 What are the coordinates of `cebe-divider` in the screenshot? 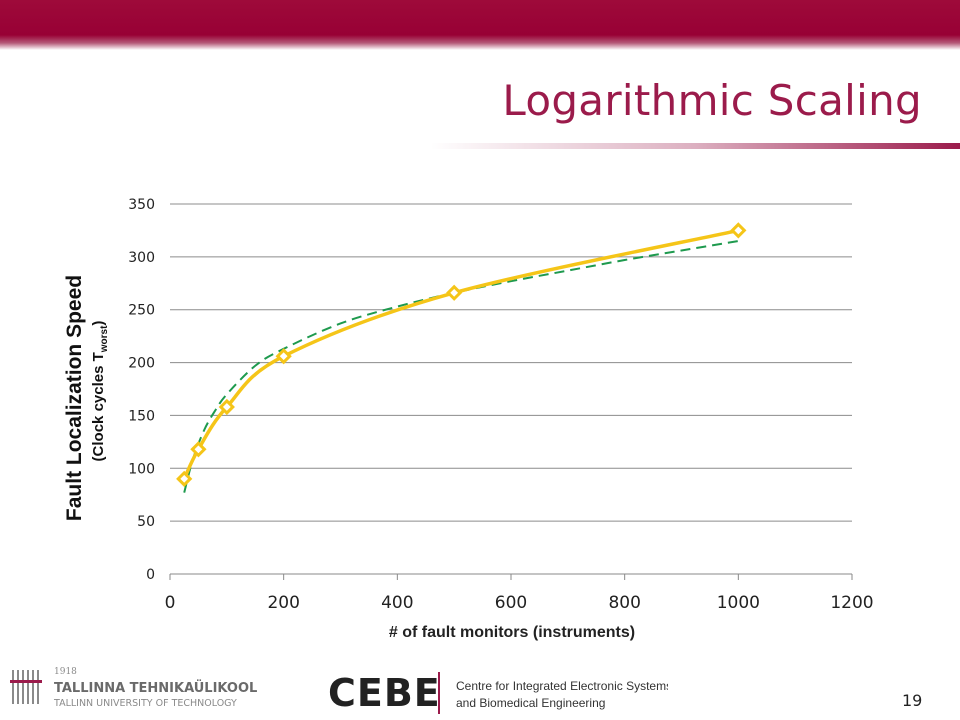 It's located at (439, 693).